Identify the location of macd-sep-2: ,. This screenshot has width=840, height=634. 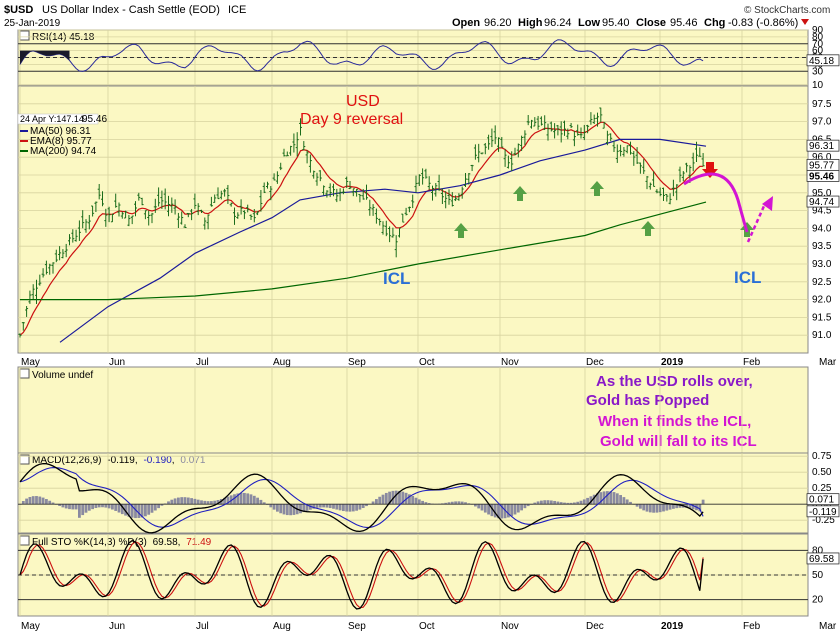
(173, 460).